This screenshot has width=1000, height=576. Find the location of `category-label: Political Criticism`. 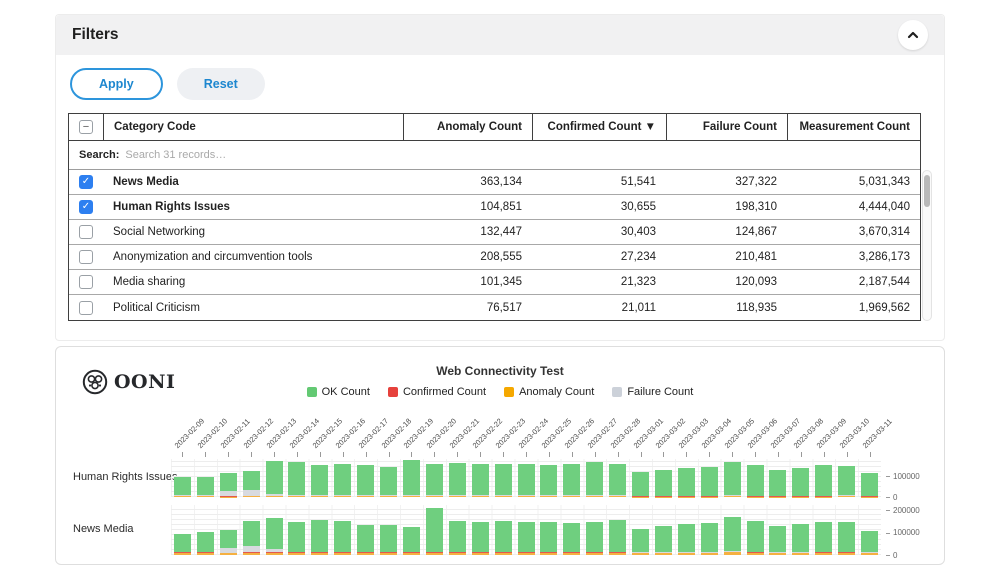

category-label: Political Criticism is located at coordinates (156, 307).